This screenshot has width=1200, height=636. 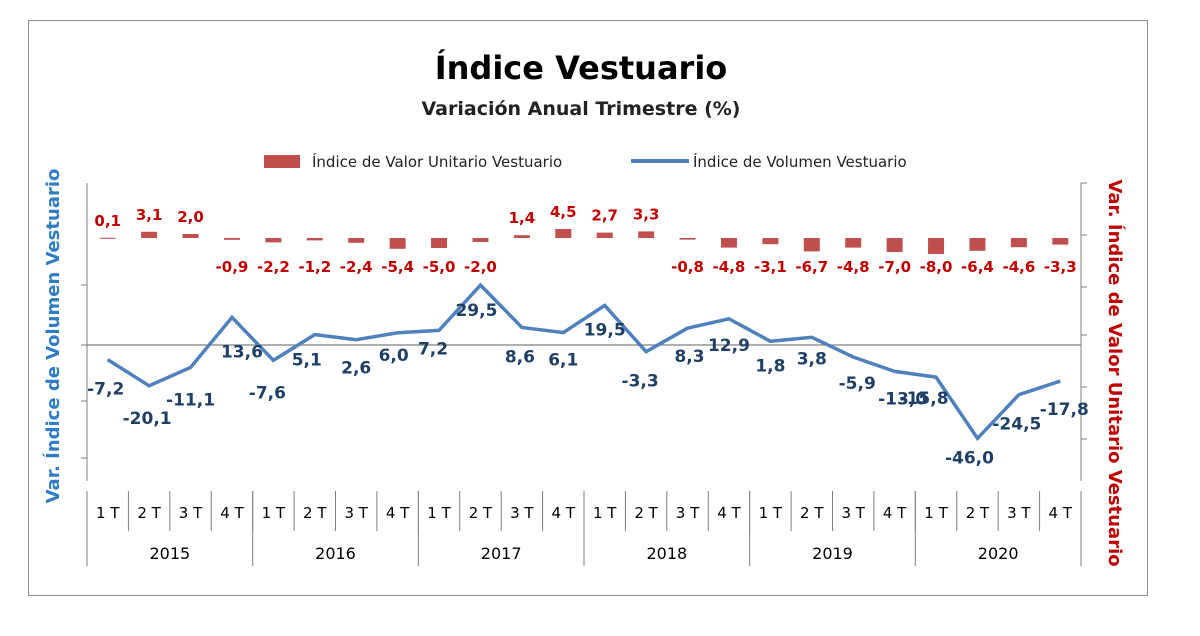 I want to click on line-label-18: -5,9, so click(x=857, y=384).